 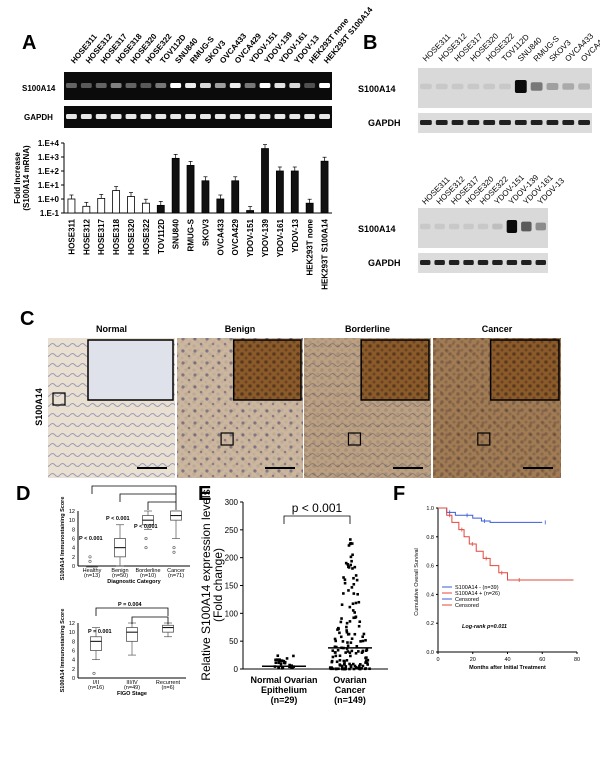 I want to click on bar-category-label: HEK293T none, so click(x=310, y=246).